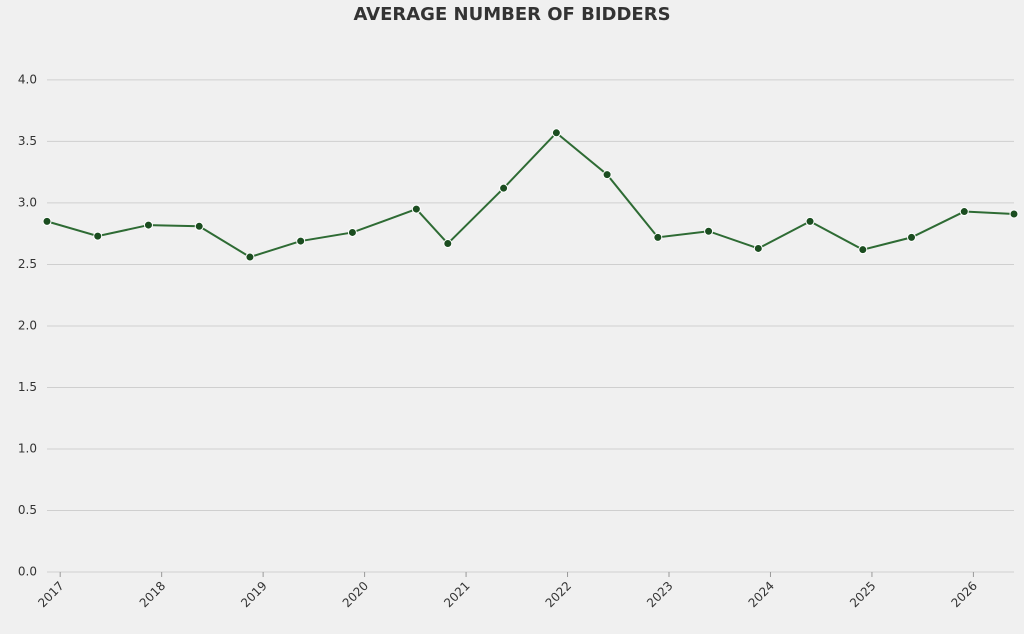 The width and height of the screenshot is (1024, 634). I want to click on x-tick-label: 2018, so click(152, 594).